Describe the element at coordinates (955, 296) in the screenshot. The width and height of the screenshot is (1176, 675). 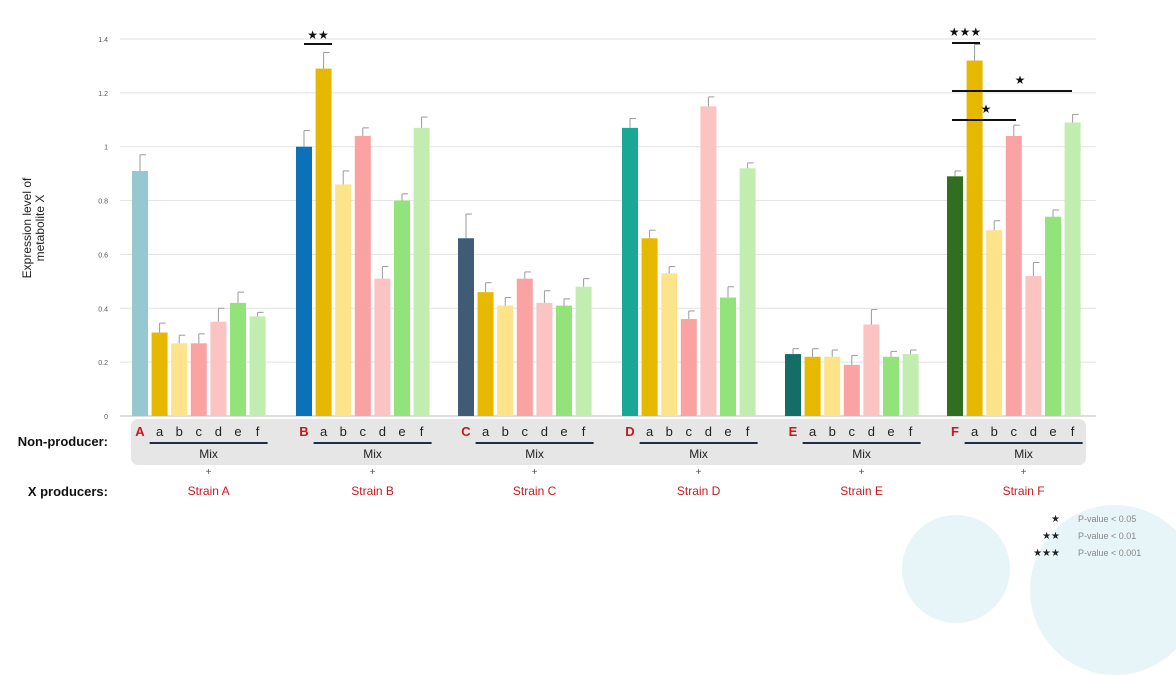
I see `bar-F-F` at that location.